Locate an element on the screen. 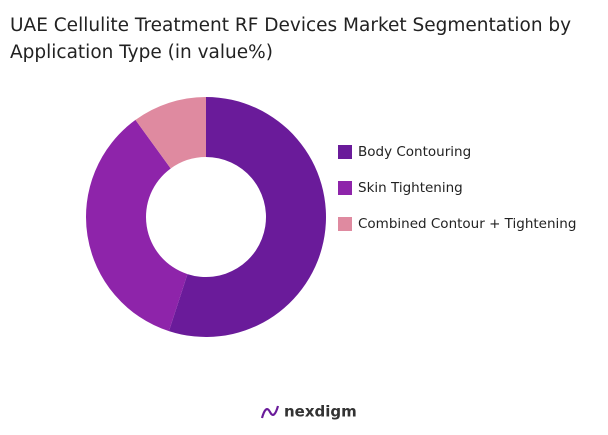 Image resolution: width=608 pixels, height=435 pixels. logo: nexdigm is located at coordinates (308, 412).